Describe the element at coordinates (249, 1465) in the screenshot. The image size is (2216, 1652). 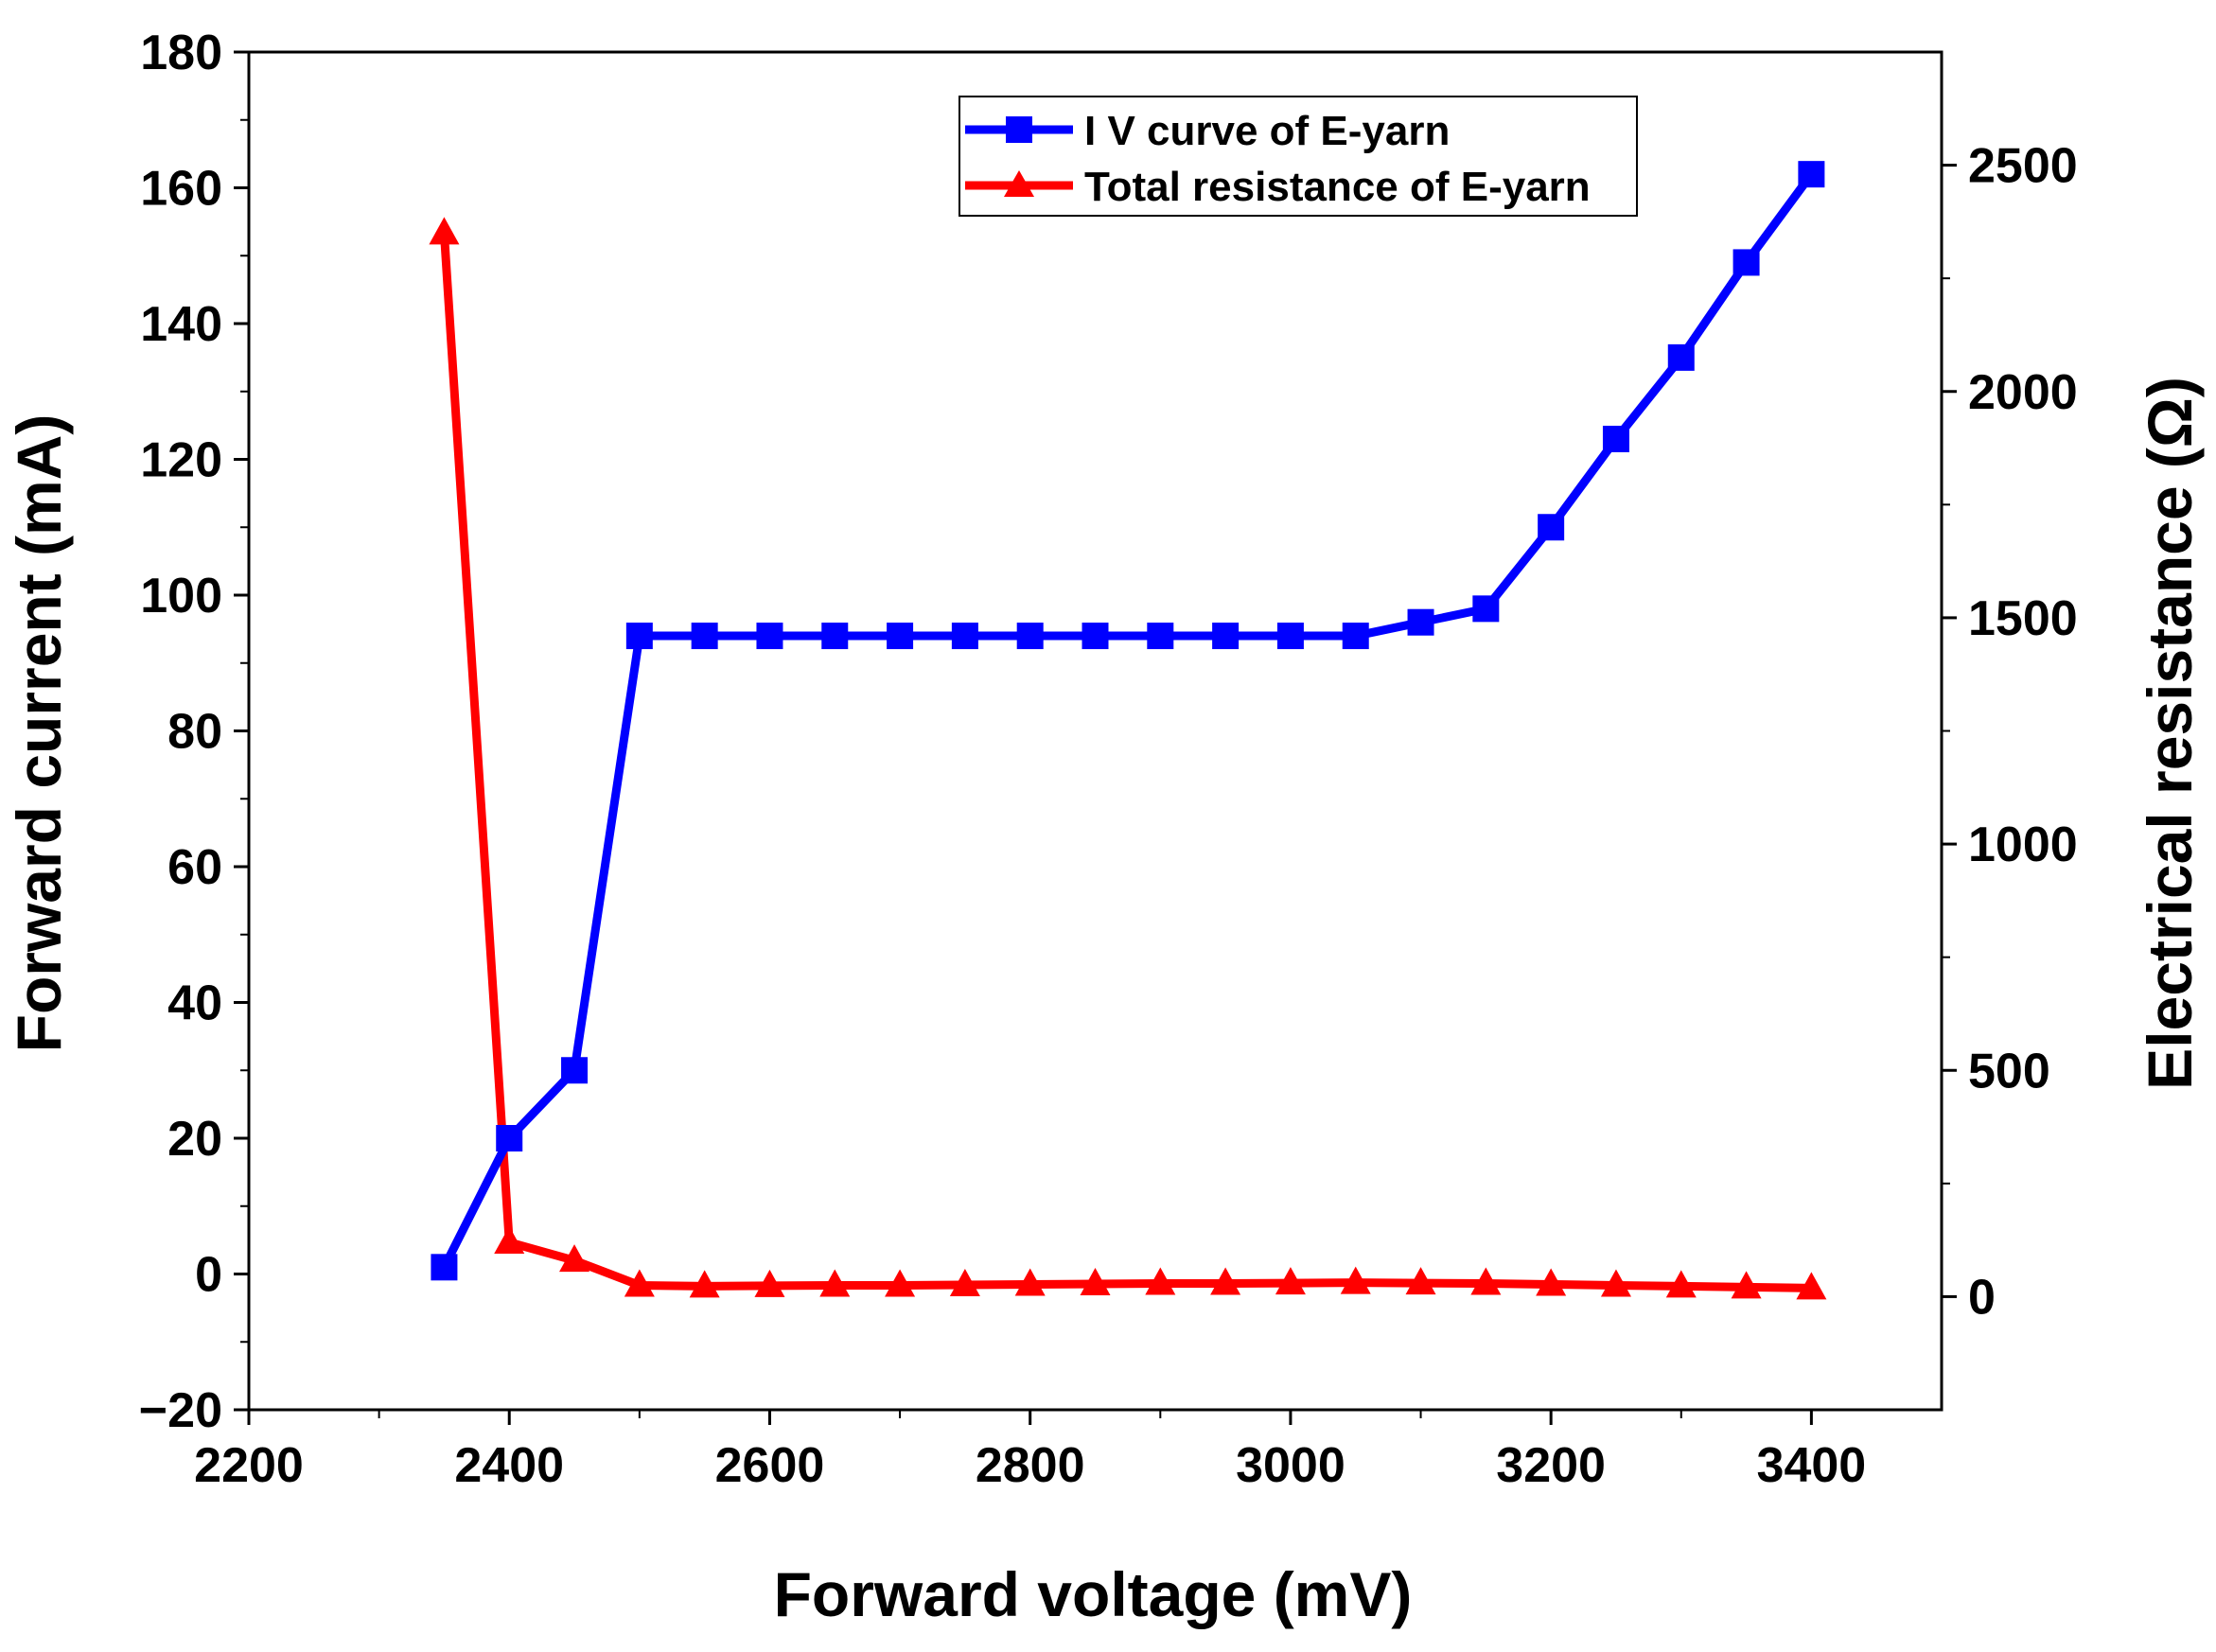
I see `x-tick-label: 2200` at that location.